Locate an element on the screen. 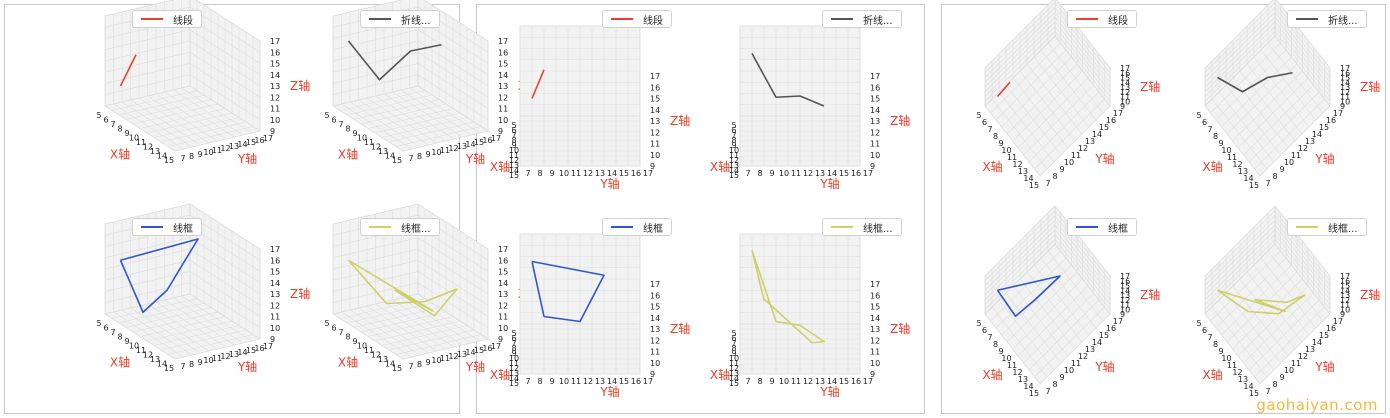  y-tick-label: 12 is located at coordinates (1083, 148).